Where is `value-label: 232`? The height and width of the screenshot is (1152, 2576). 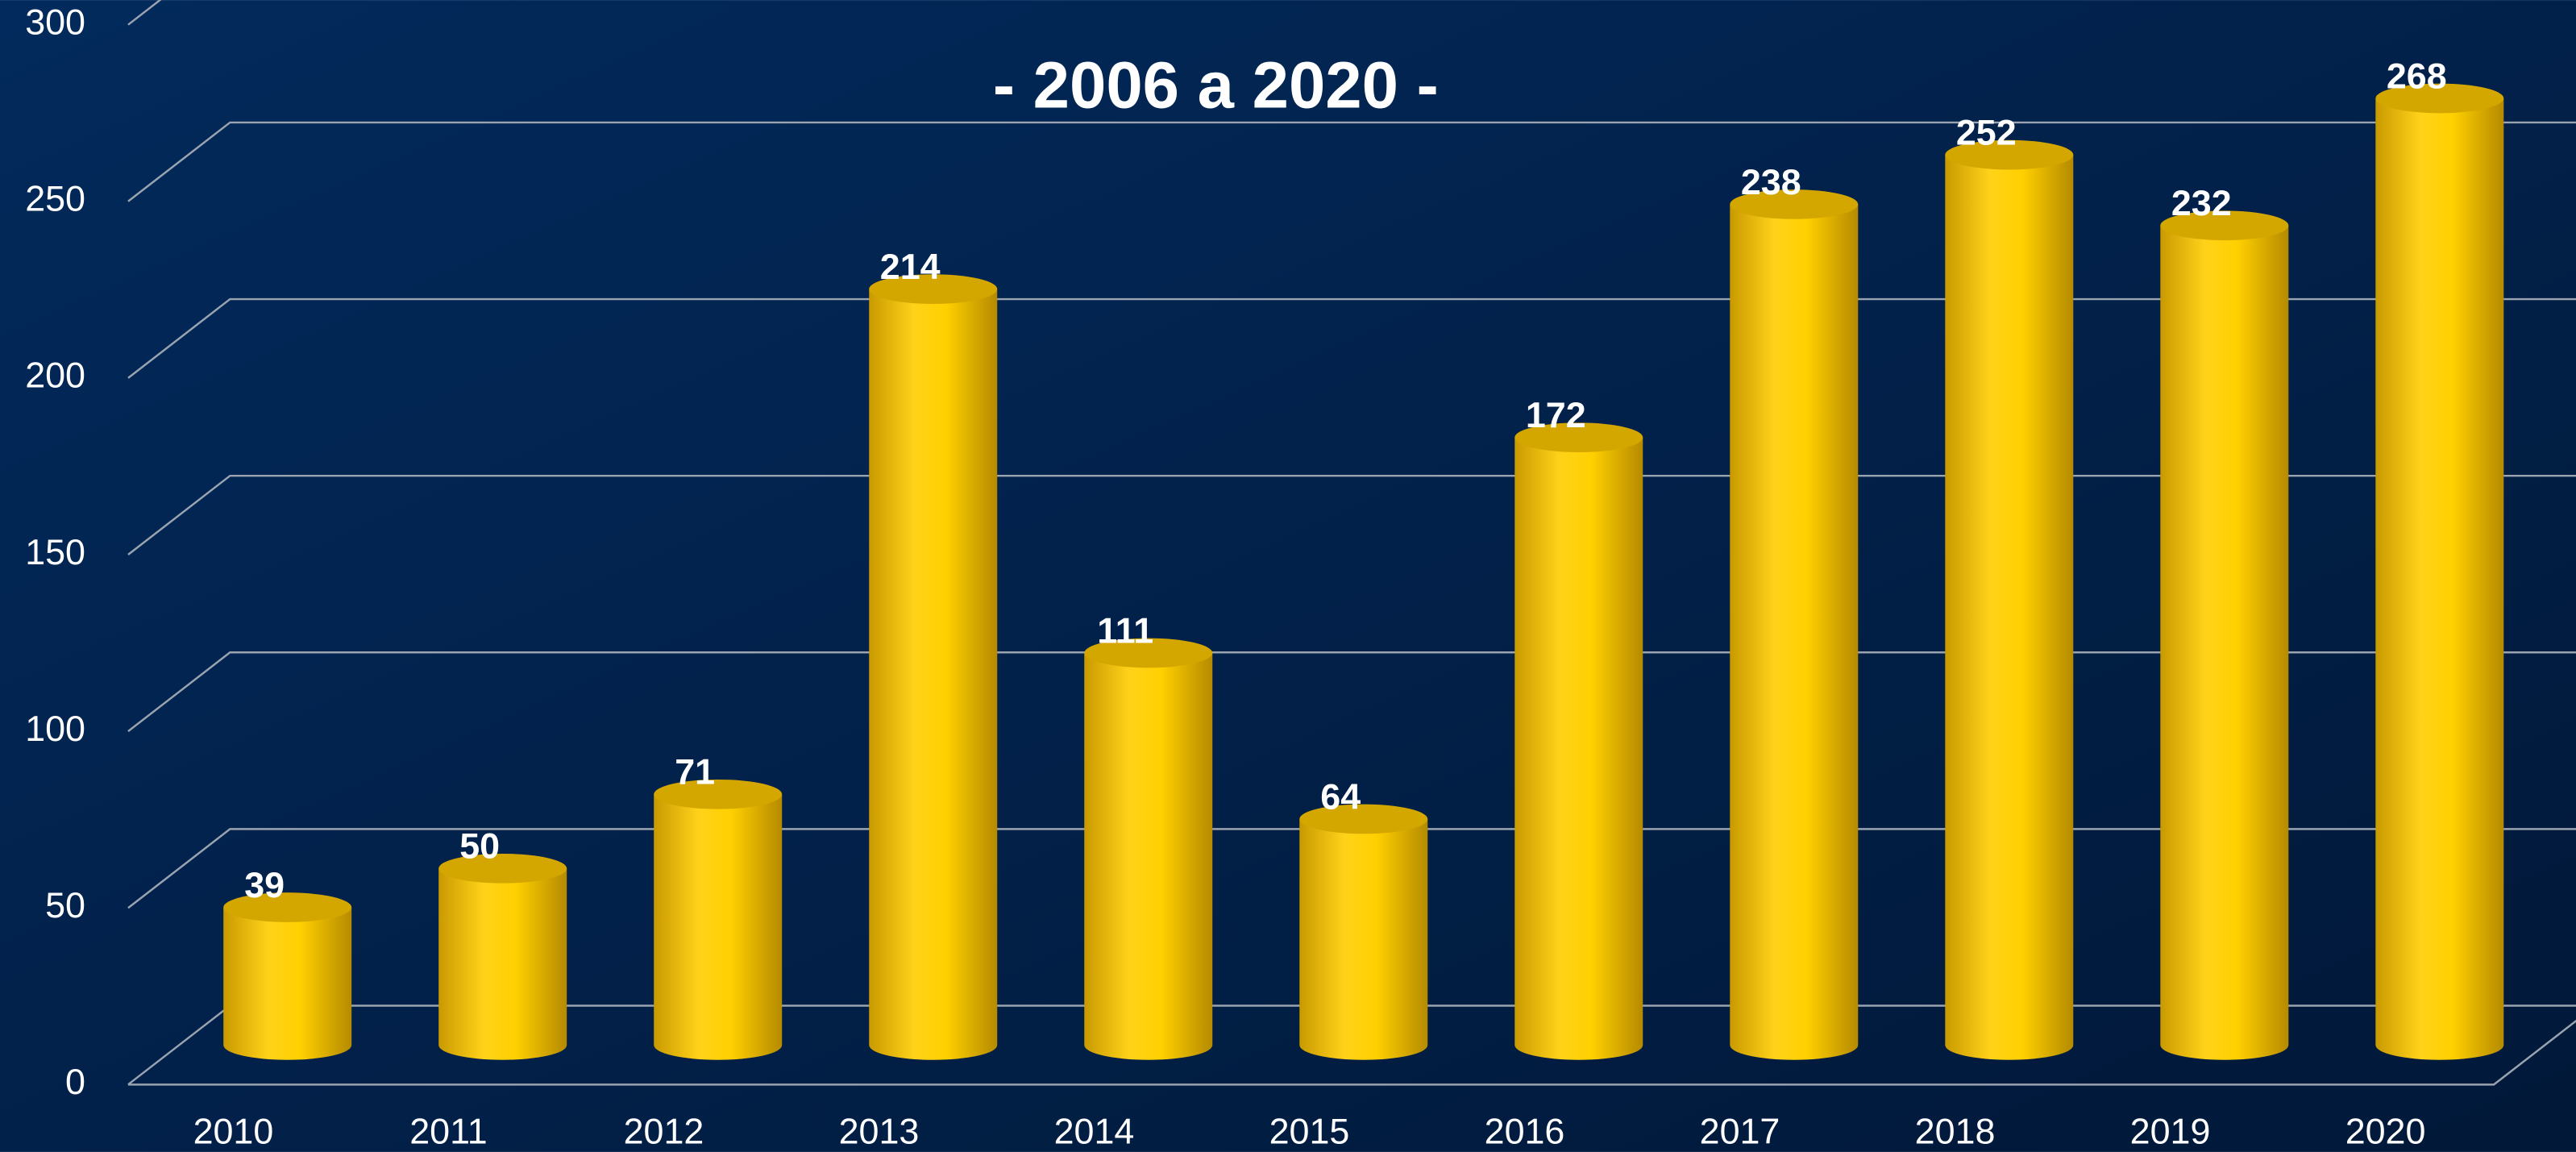 value-label: 232 is located at coordinates (2201, 202).